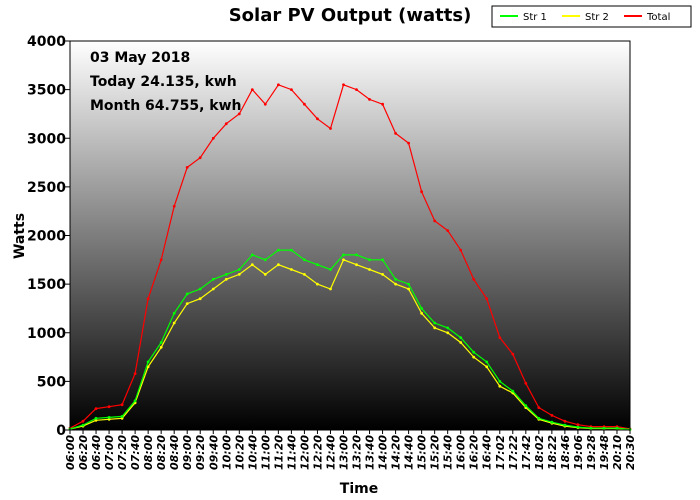  Describe the element at coordinates (239, 452) in the screenshot. I see `x-tick-label: 10:20` at that location.